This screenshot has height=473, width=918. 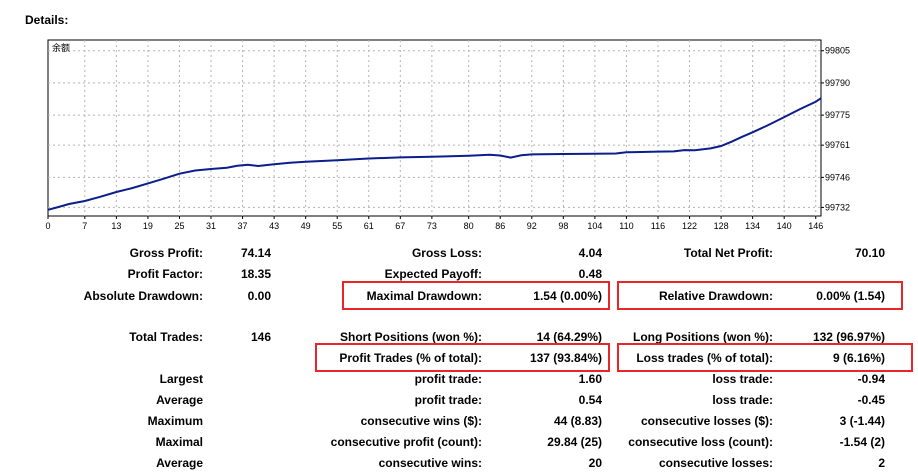 I want to click on x-tick-label: 25, so click(x=179, y=226).